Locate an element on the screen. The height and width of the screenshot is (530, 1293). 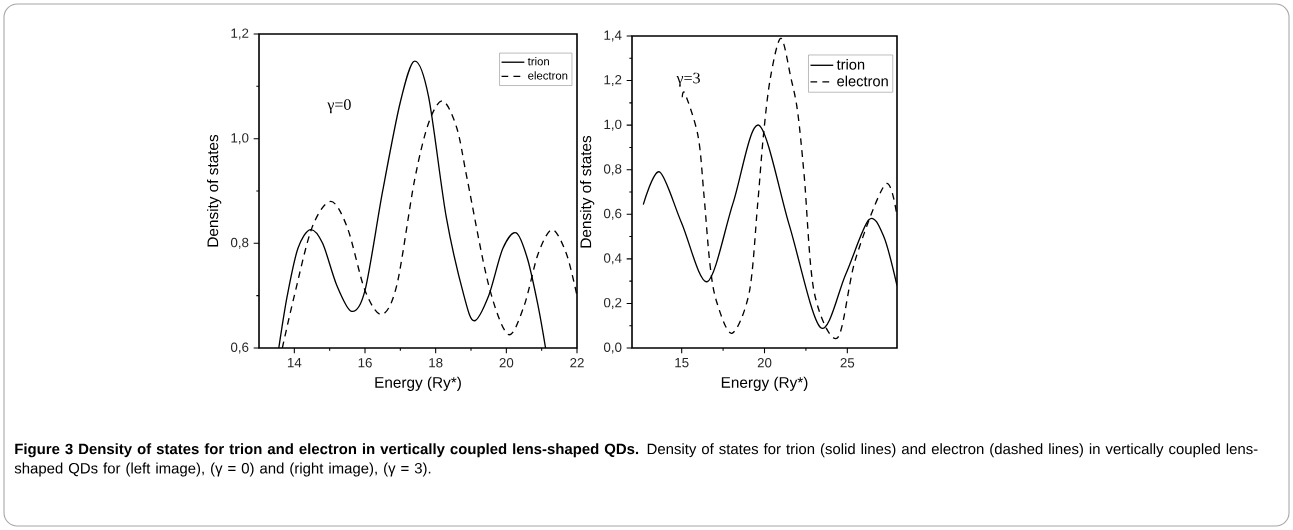
x-tick-label: 18 is located at coordinates (436, 363).